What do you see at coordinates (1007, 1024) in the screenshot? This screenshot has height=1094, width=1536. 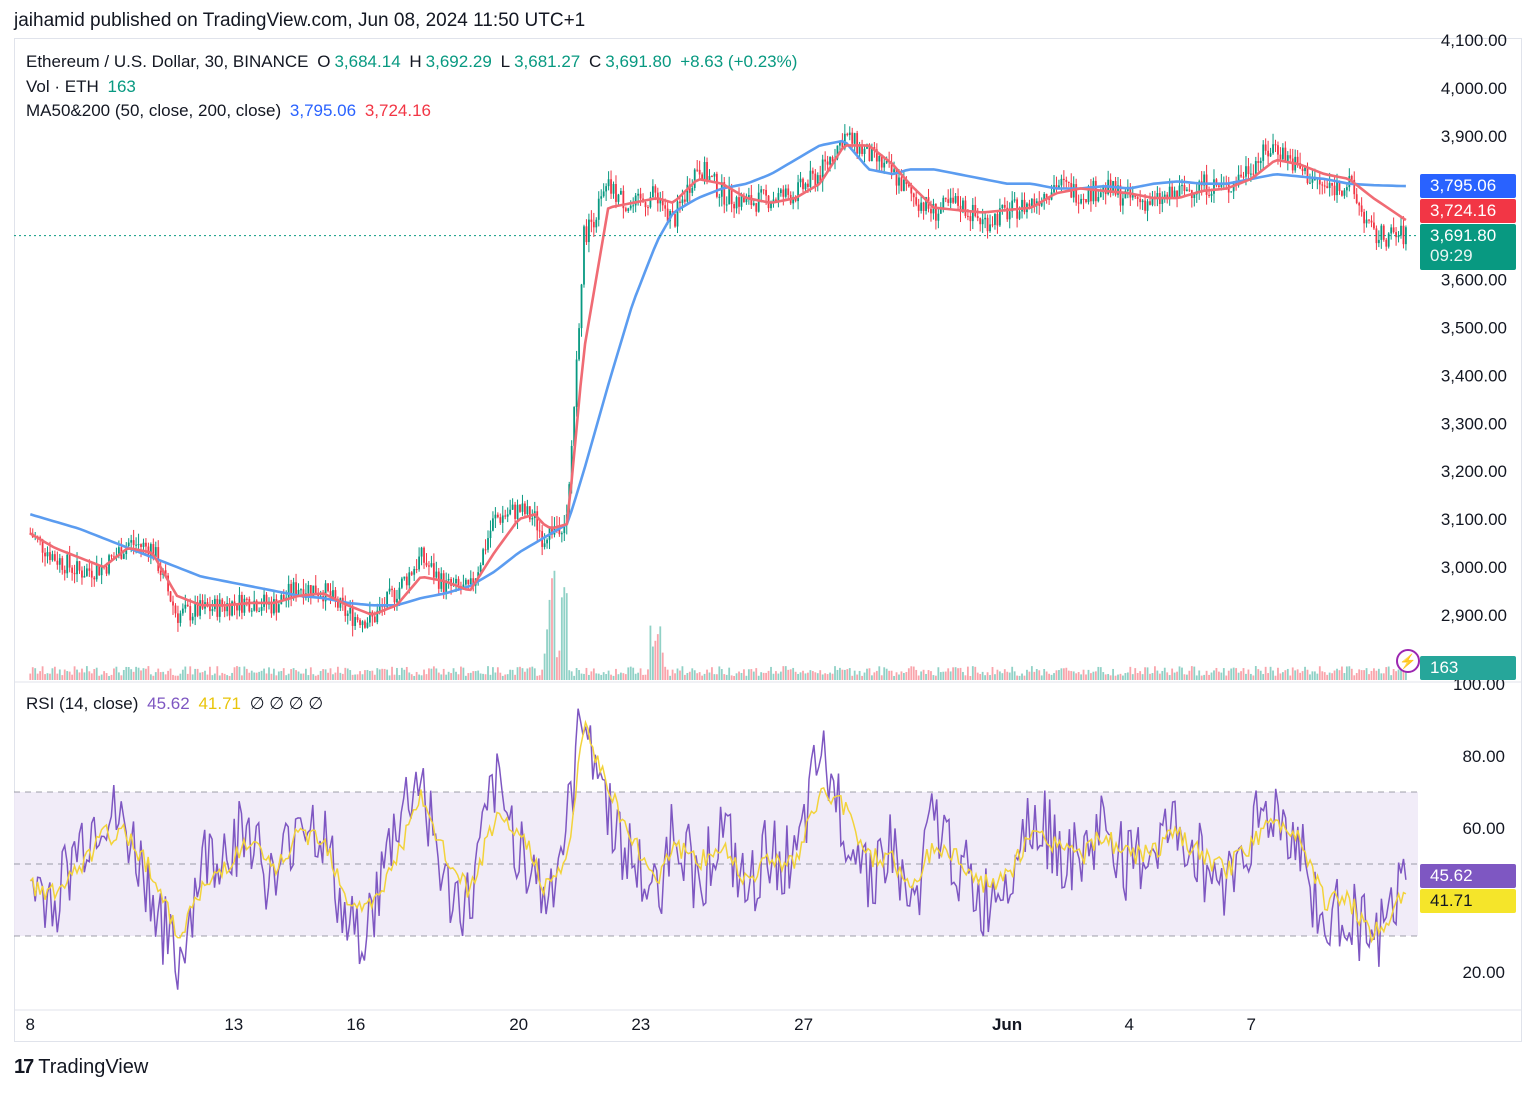 I see `time-tick-label: Jun` at bounding box center [1007, 1024].